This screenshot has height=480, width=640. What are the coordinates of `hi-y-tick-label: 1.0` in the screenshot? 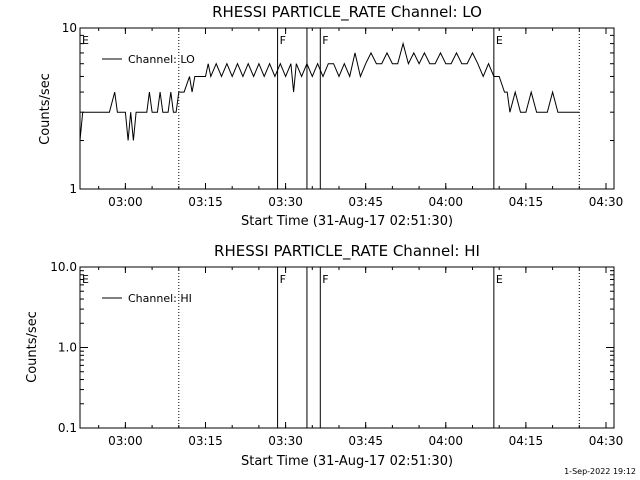 It's located at (67, 348).